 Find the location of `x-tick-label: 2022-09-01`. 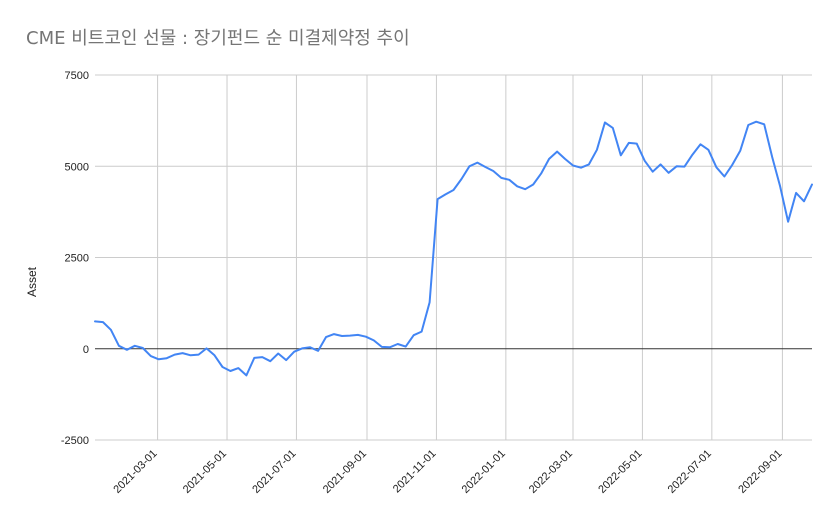

x-tick-label: 2022-09-01 is located at coordinates (760, 472).